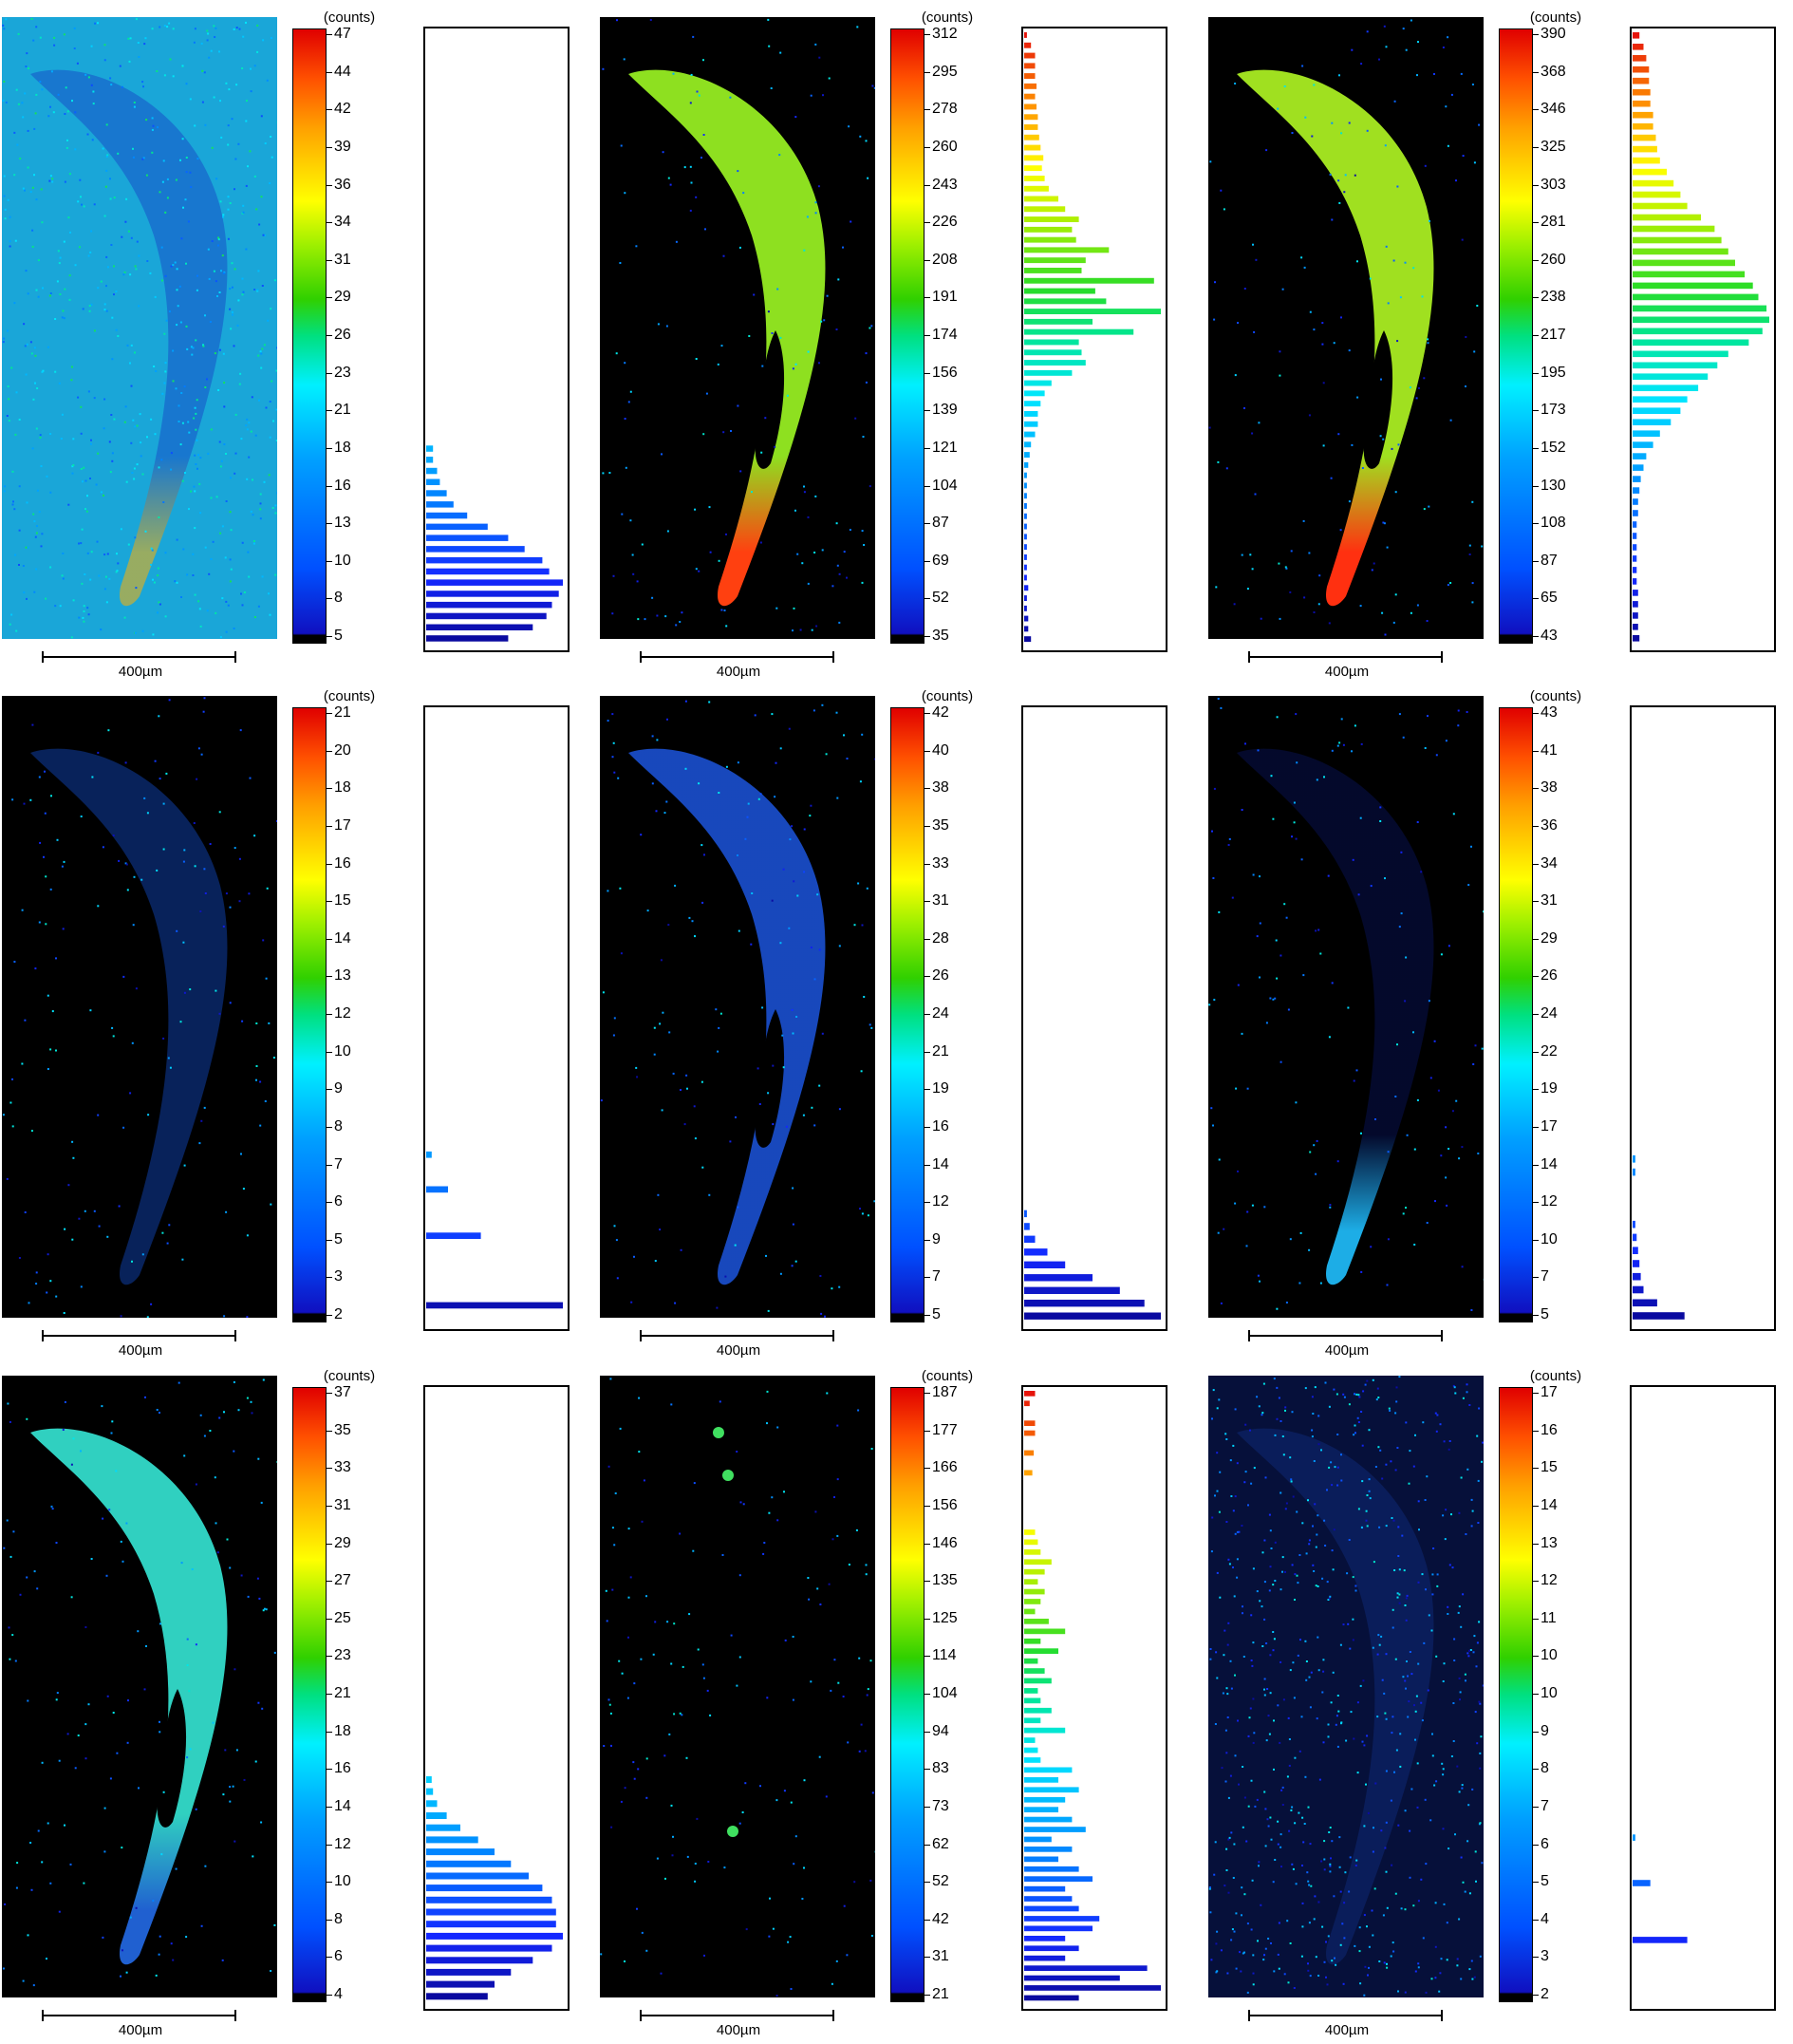  Describe the element at coordinates (940, 1805) in the screenshot. I see `colorbar-tick-label: 73` at that location.